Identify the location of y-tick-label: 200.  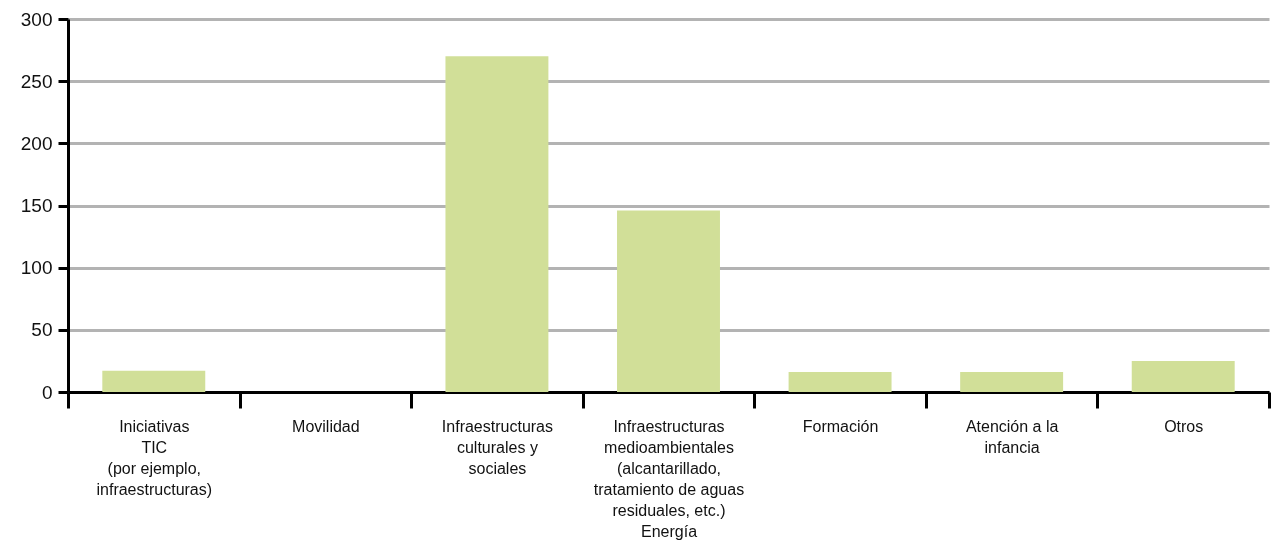
(36, 143).